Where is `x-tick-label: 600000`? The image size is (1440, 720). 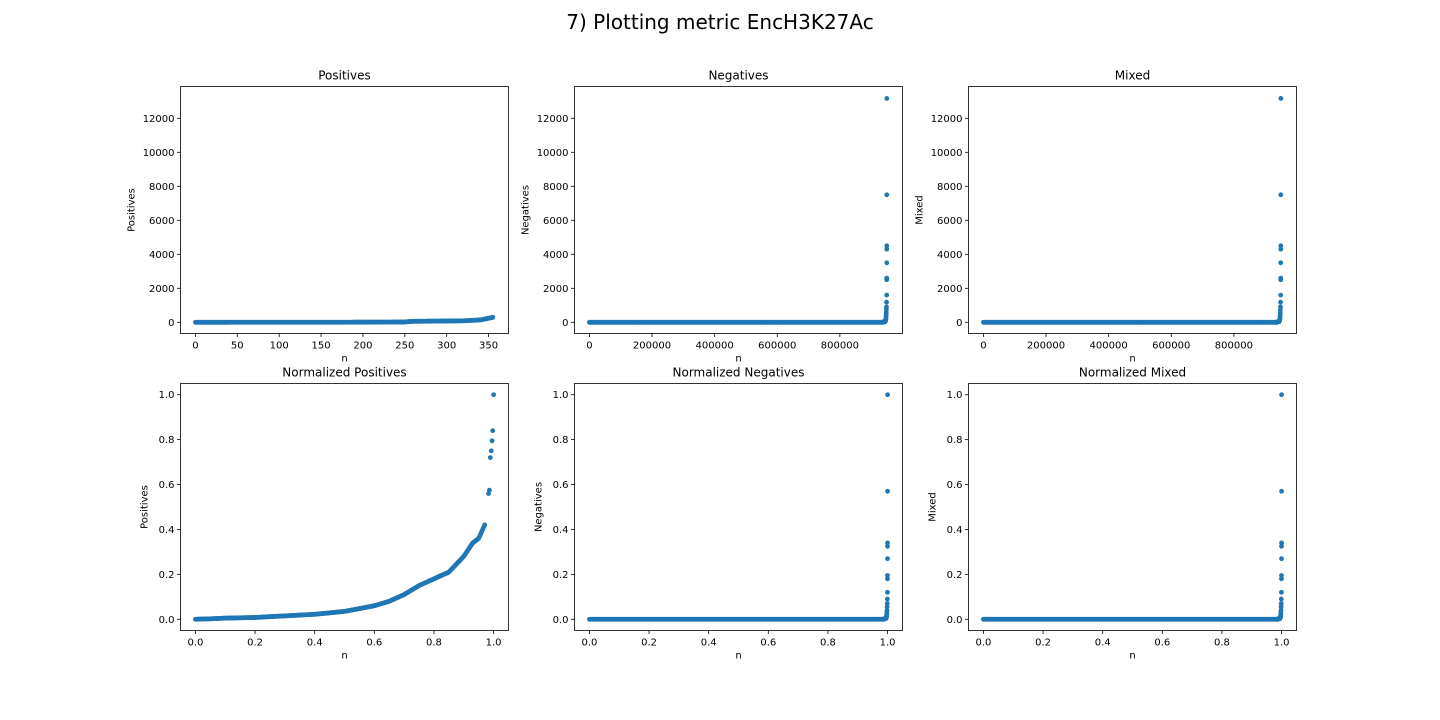 x-tick-label: 600000 is located at coordinates (777, 346).